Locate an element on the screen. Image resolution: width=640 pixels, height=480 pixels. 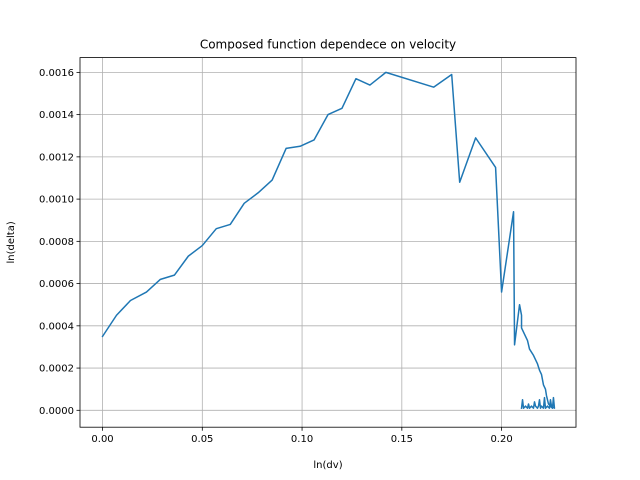
y-tick-label: 0.0014 is located at coordinates (56, 115).